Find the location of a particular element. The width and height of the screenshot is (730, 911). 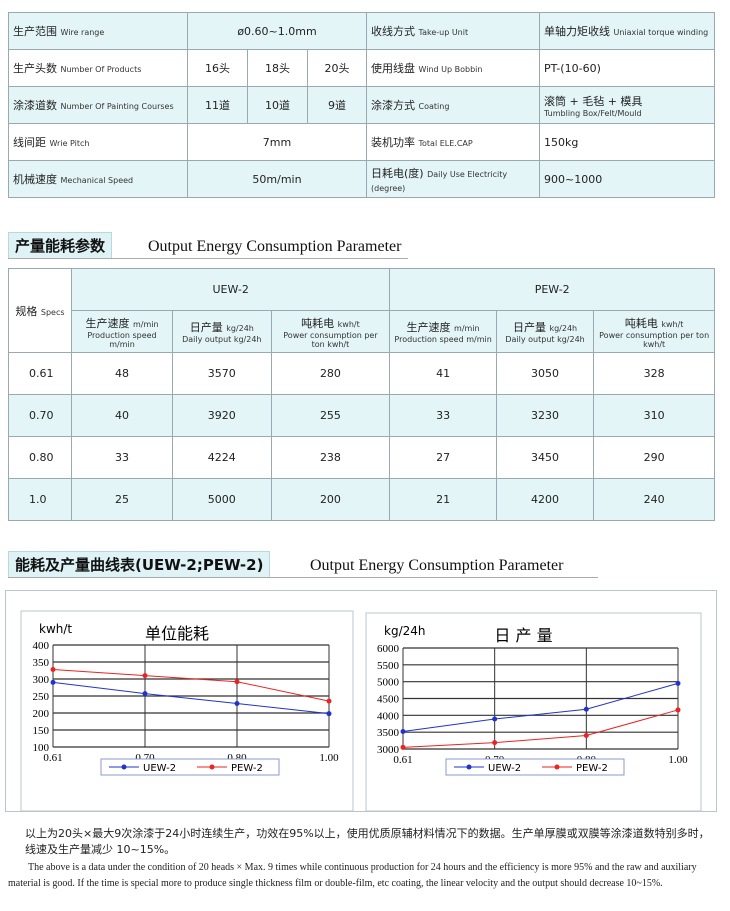

spec-value: 18头 is located at coordinates (277, 68).